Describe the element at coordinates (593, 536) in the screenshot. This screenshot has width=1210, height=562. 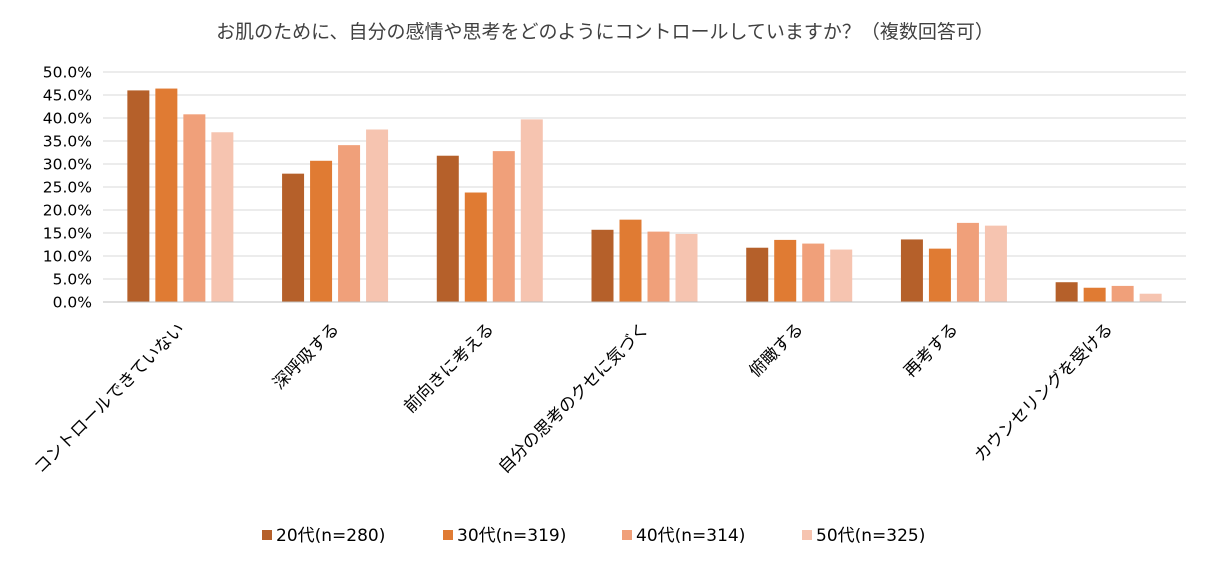
I see `legend: 20代(n=280) 30代(n=319) 40代(n=314) 50代(n=325)` at that location.